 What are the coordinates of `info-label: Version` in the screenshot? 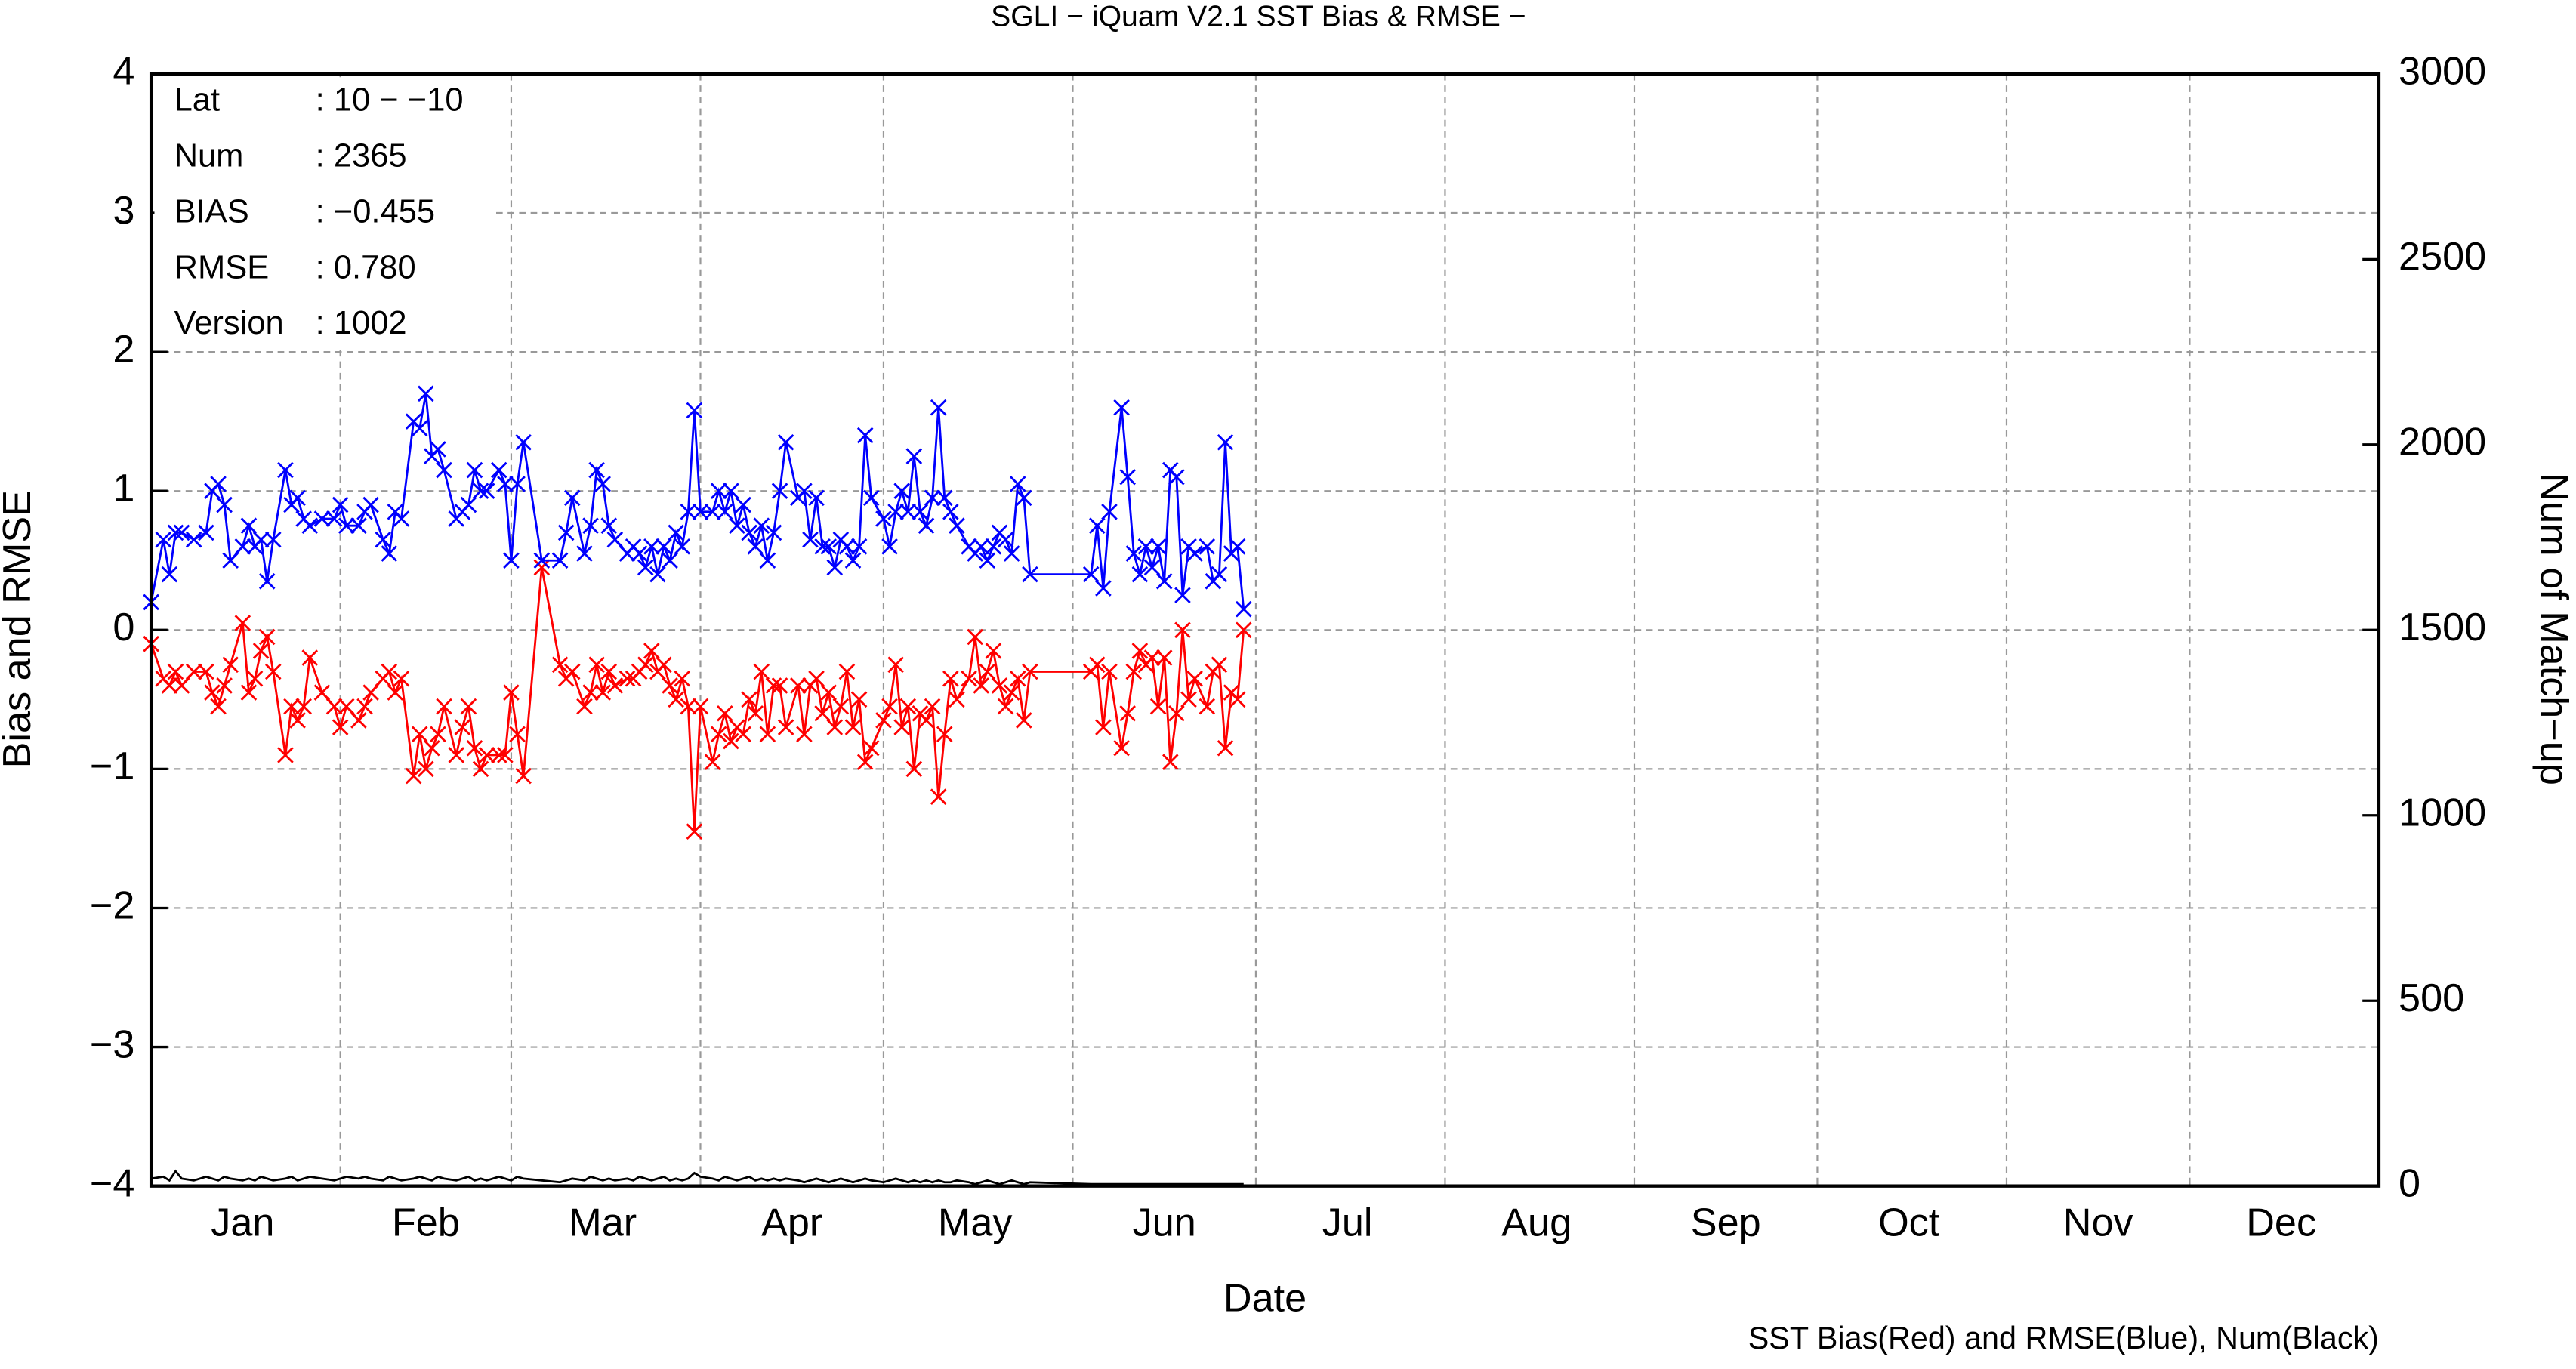 It's located at (229, 323).